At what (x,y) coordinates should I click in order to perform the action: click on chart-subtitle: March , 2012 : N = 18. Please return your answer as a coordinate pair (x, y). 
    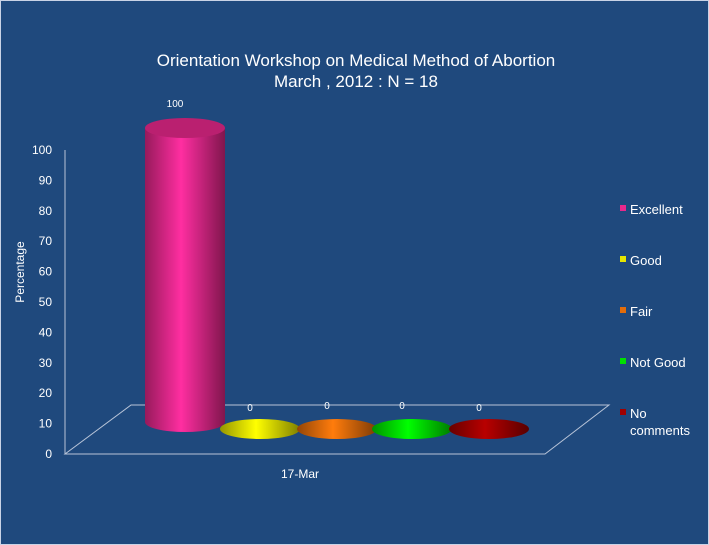
    Looking at the image, I should click on (356, 81).